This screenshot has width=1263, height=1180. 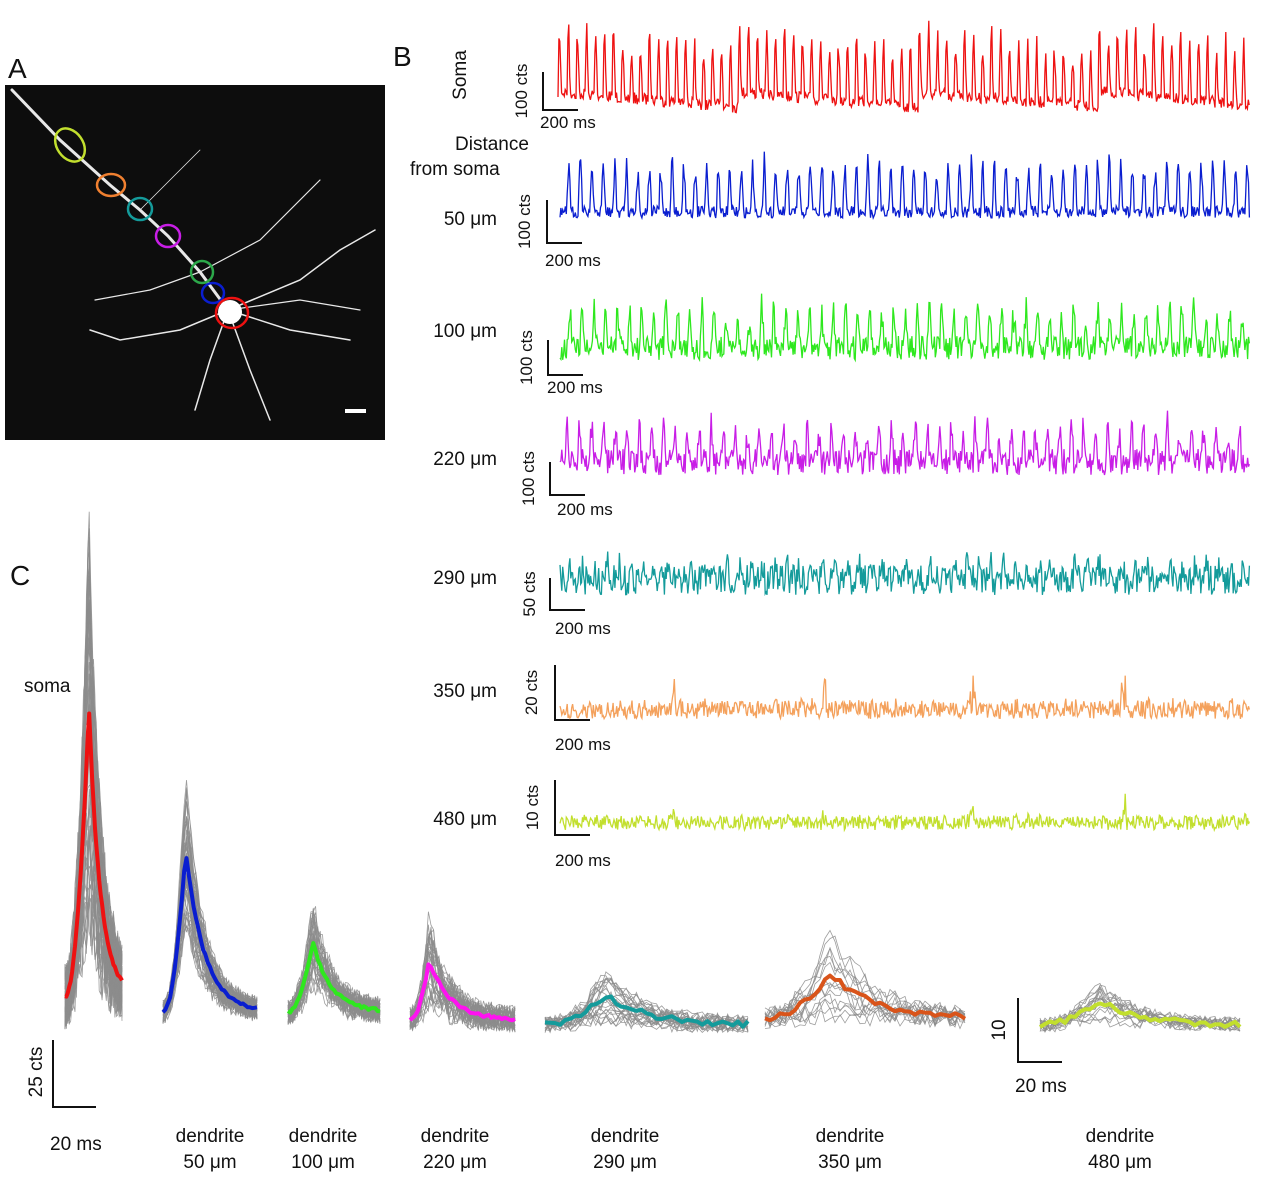 I want to click on distance-header: from soma, so click(x=455, y=169).